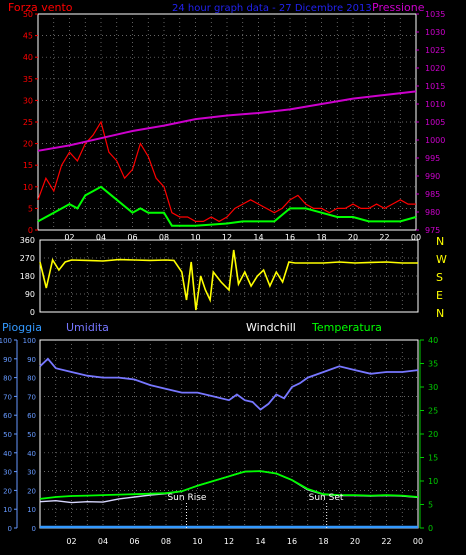 The width and height of the screenshot is (466, 555). I want to click on windchill-label: Windchill, so click(271, 327).